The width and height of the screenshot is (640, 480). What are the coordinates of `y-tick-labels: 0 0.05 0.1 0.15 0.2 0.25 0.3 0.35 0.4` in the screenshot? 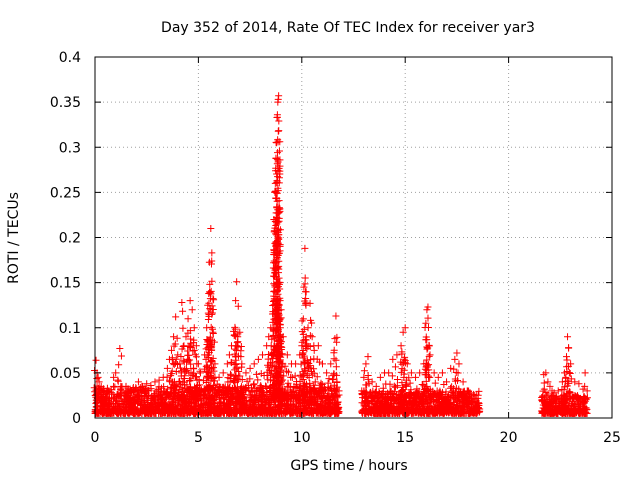 It's located at (65, 238).